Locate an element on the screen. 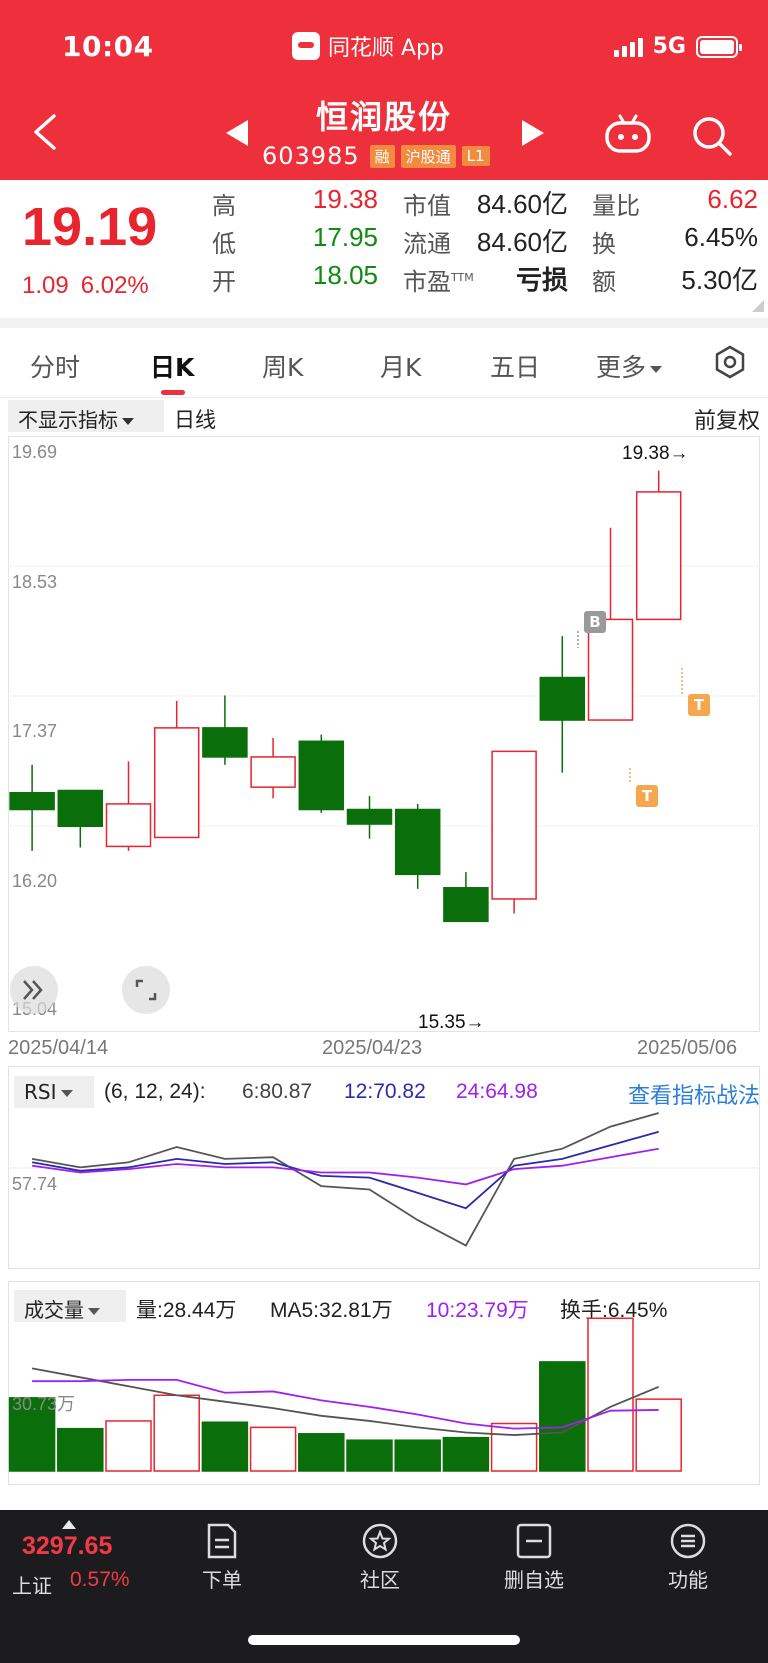 The height and width of the screenshot is (1663, 768). fullscreen-icon is located at coordinates (146, 990).